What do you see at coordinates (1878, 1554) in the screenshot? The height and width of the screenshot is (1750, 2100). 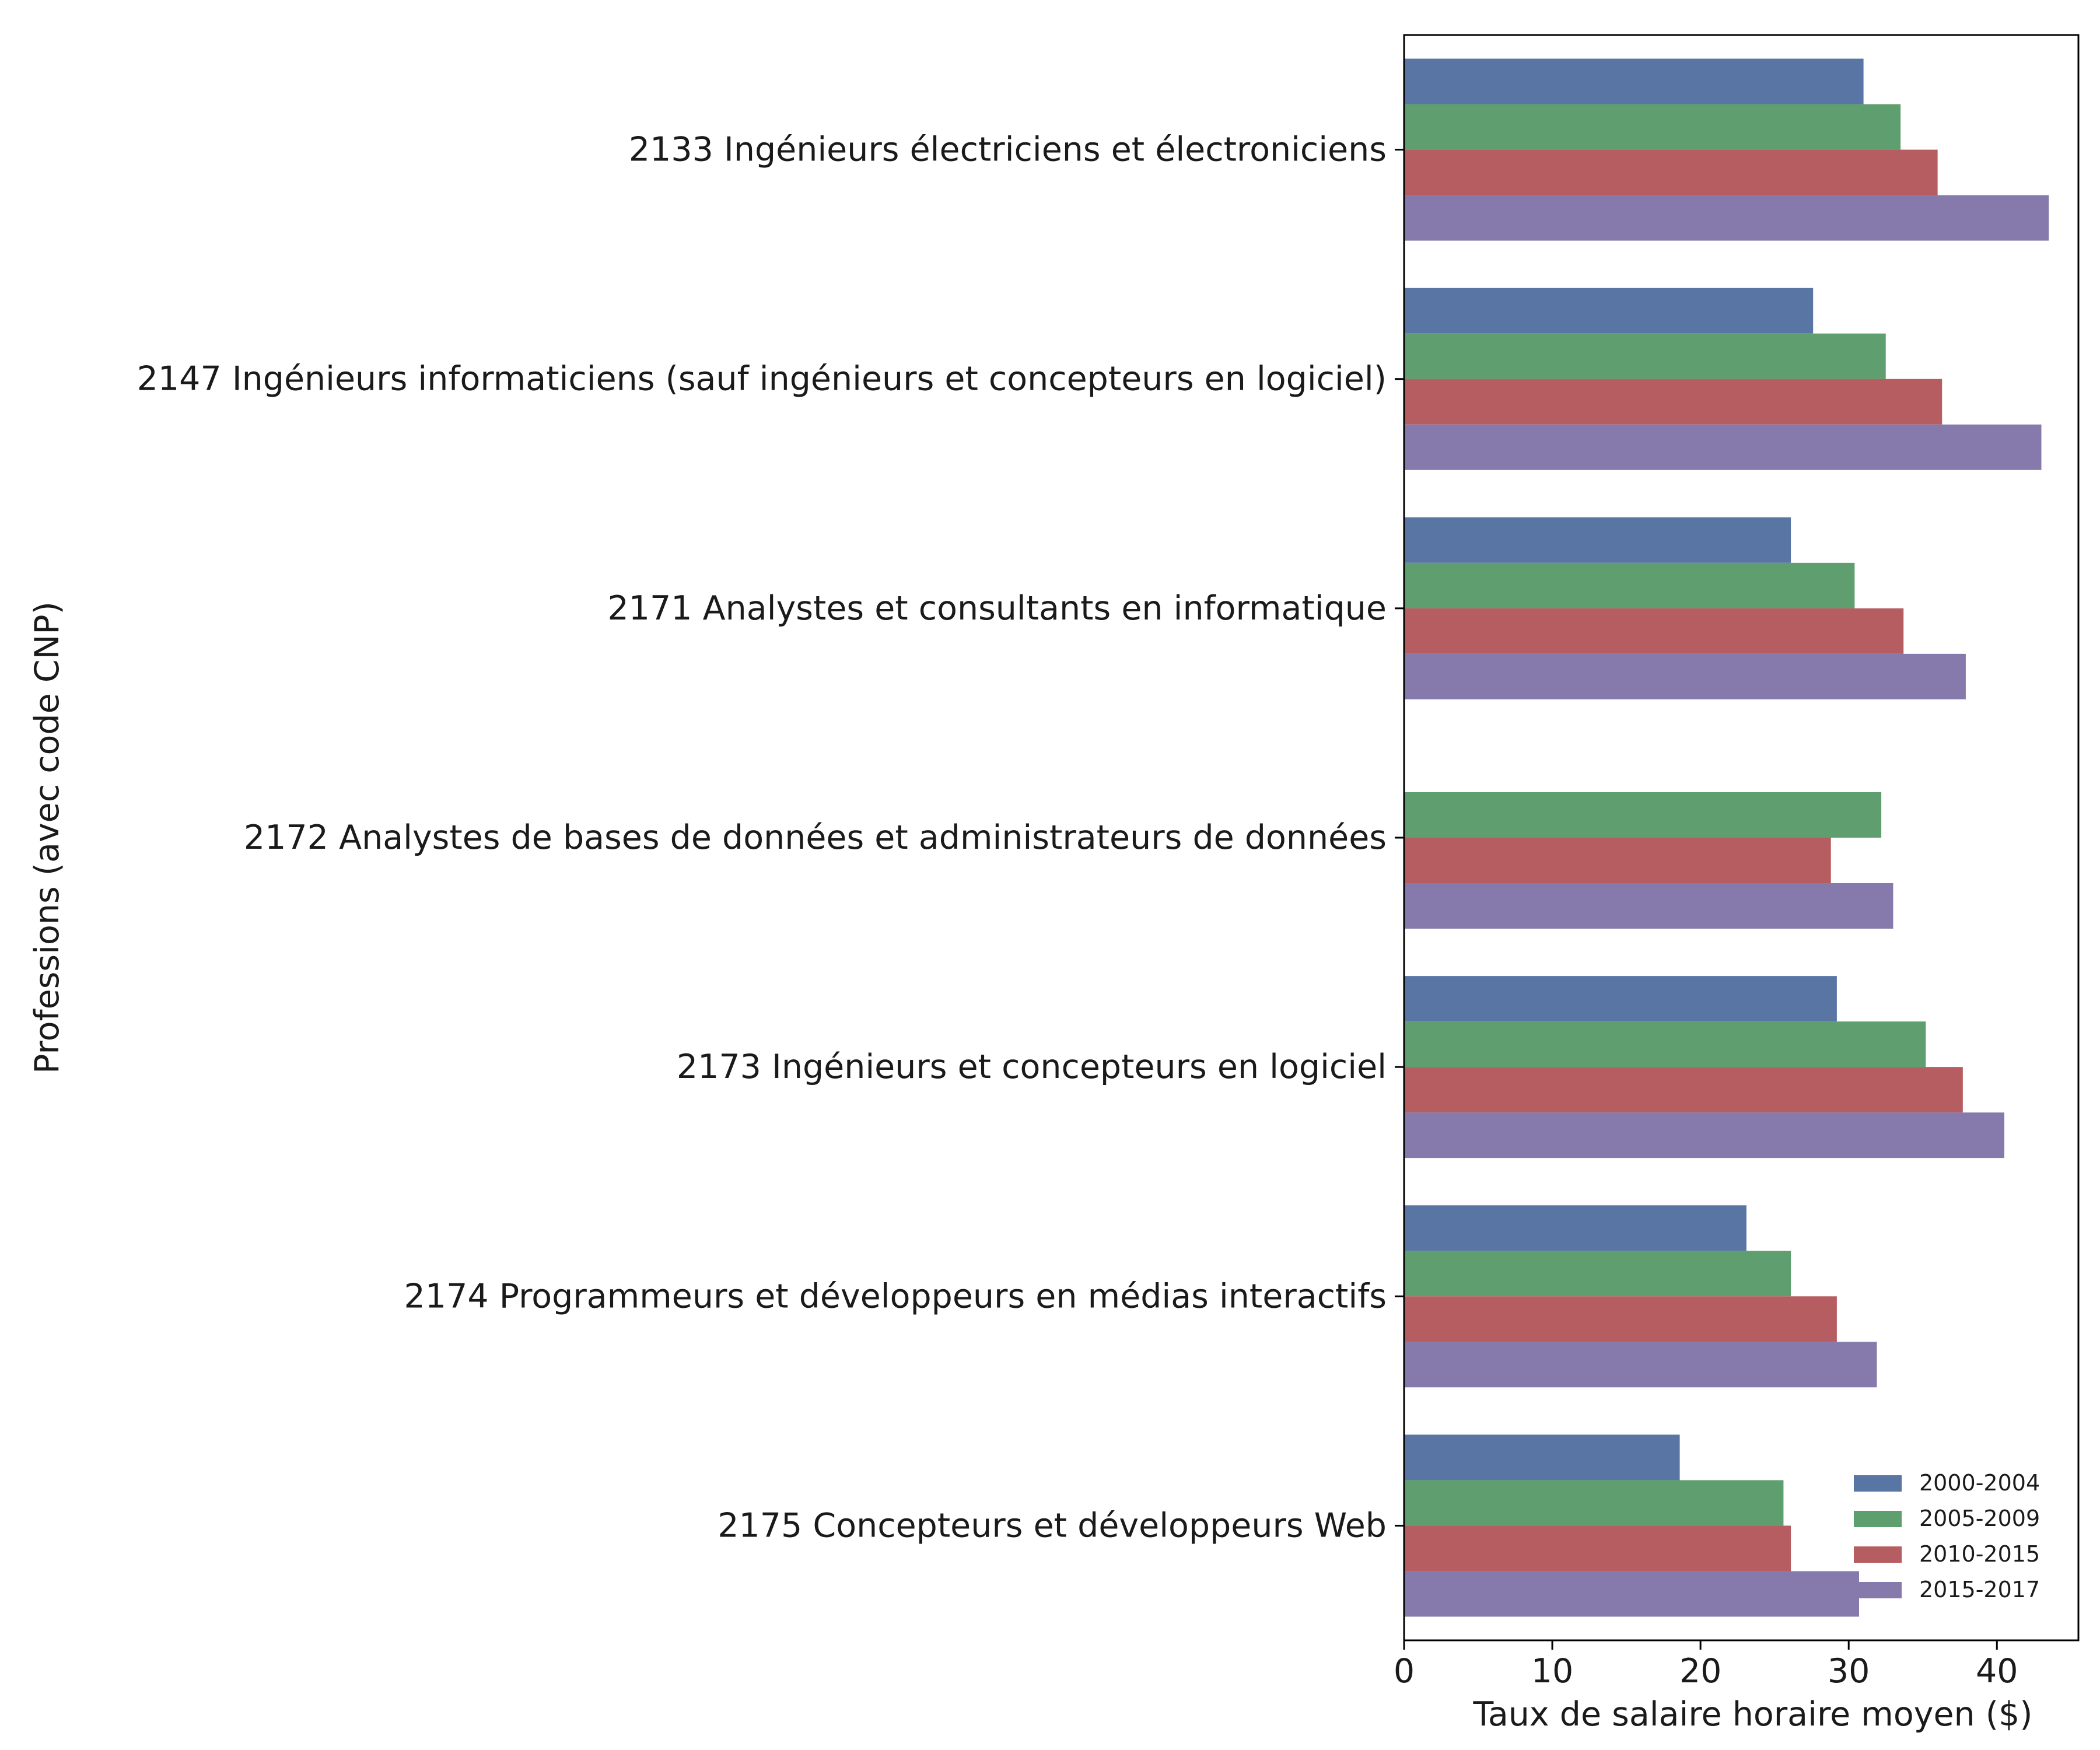 I see `legend-swatch-2010-2015` at bounding box center [1878, 1554].